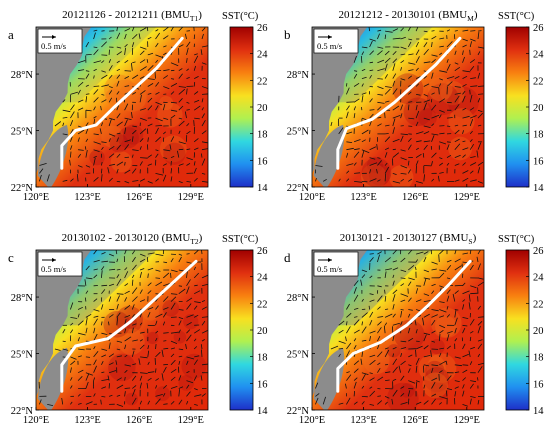 The width and height of the screenshot is (550, 432). I want to click on panel-title: 20121126 - 20121211 (BMUT1), so click(132, 16).